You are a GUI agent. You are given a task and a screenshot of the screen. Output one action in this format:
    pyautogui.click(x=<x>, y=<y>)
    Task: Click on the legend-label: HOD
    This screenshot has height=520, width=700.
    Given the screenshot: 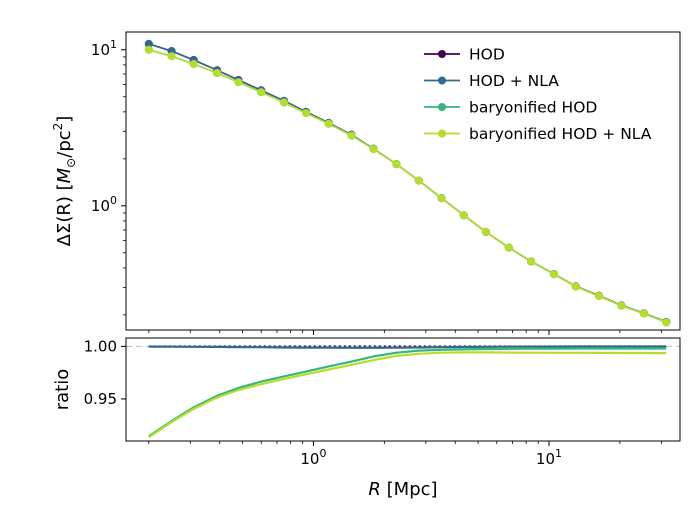 What is the action you would take?
    pyautogui.click(x=487, y=55)
    